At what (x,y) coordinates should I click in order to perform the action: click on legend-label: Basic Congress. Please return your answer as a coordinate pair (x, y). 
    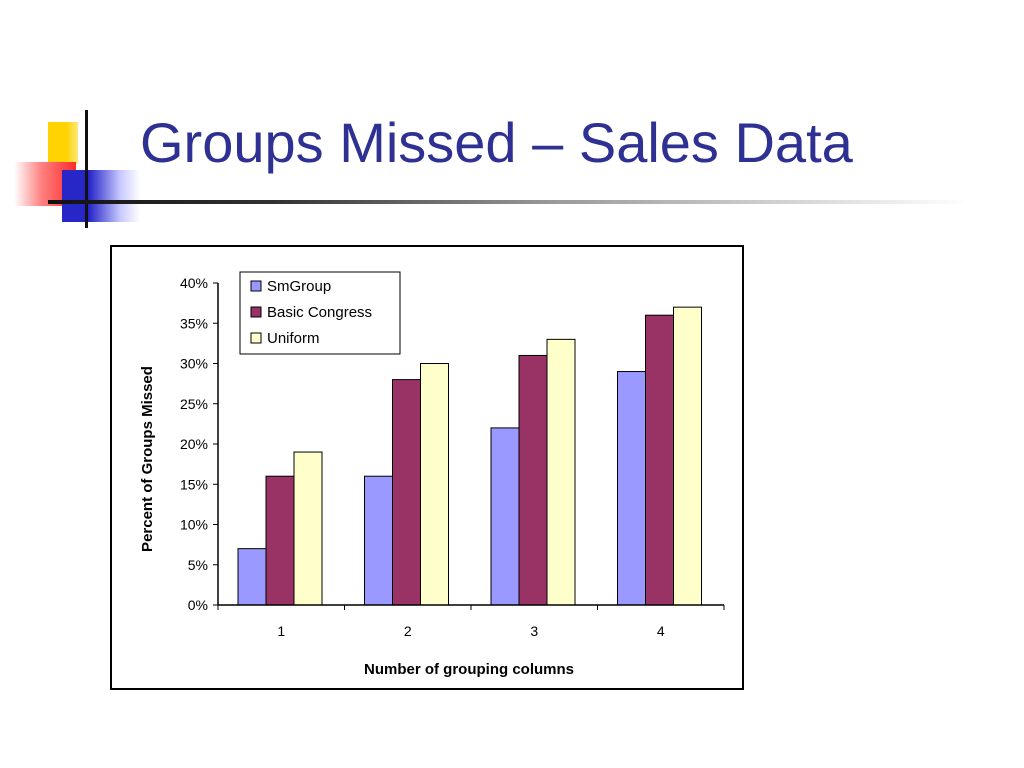
    Looking at the image, I should click on (319, 312).